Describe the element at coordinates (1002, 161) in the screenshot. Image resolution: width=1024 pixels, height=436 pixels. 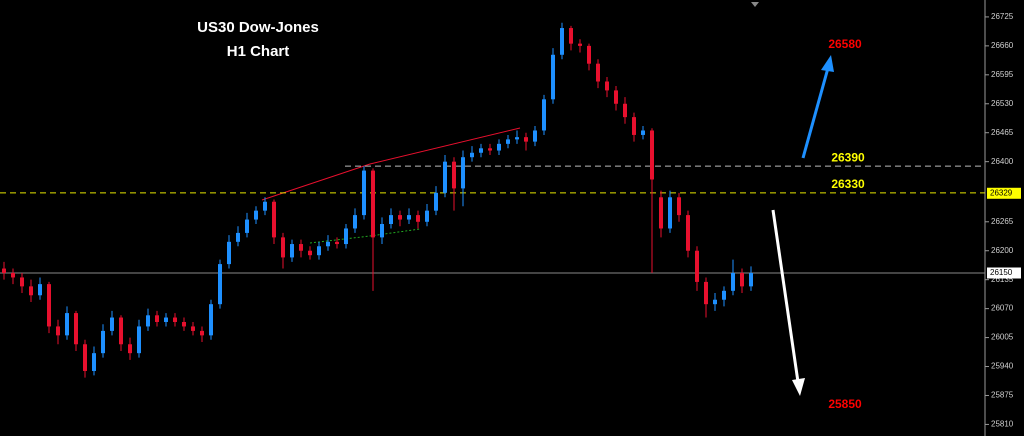
I see `y-tick-label: 26400` at that location.